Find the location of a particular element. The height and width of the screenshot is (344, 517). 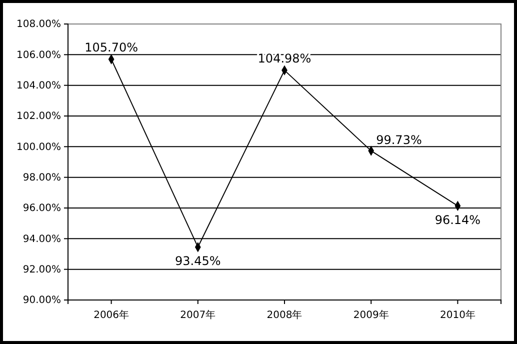

y-tick-label: 102.00% is located at coordinates (38, 116).